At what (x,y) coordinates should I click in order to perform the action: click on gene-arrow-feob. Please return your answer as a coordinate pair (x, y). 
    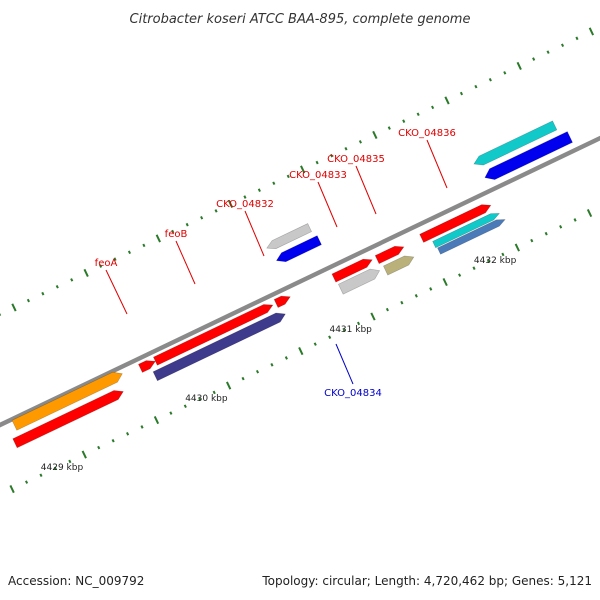
    Looking at the image, I should click on (219, 347).